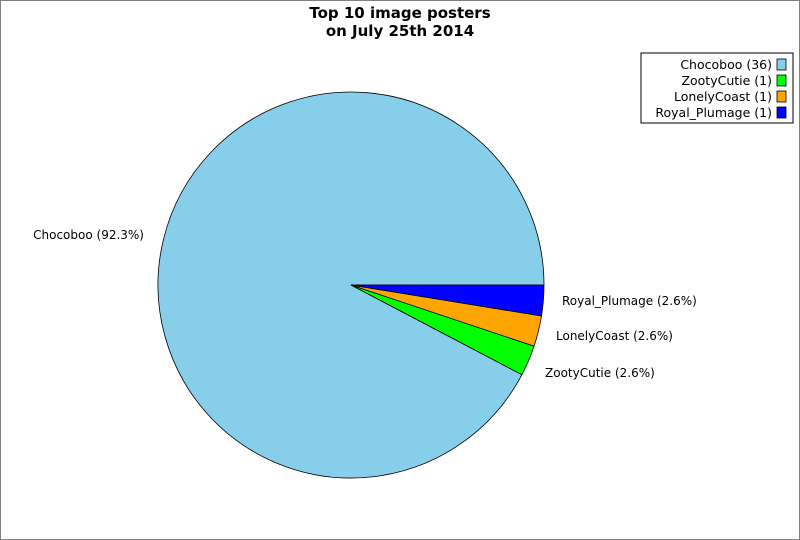  Describe the element at coordinates (781, 64) in the screenshot. I see `legend-swatch-chocoboo` at that location.